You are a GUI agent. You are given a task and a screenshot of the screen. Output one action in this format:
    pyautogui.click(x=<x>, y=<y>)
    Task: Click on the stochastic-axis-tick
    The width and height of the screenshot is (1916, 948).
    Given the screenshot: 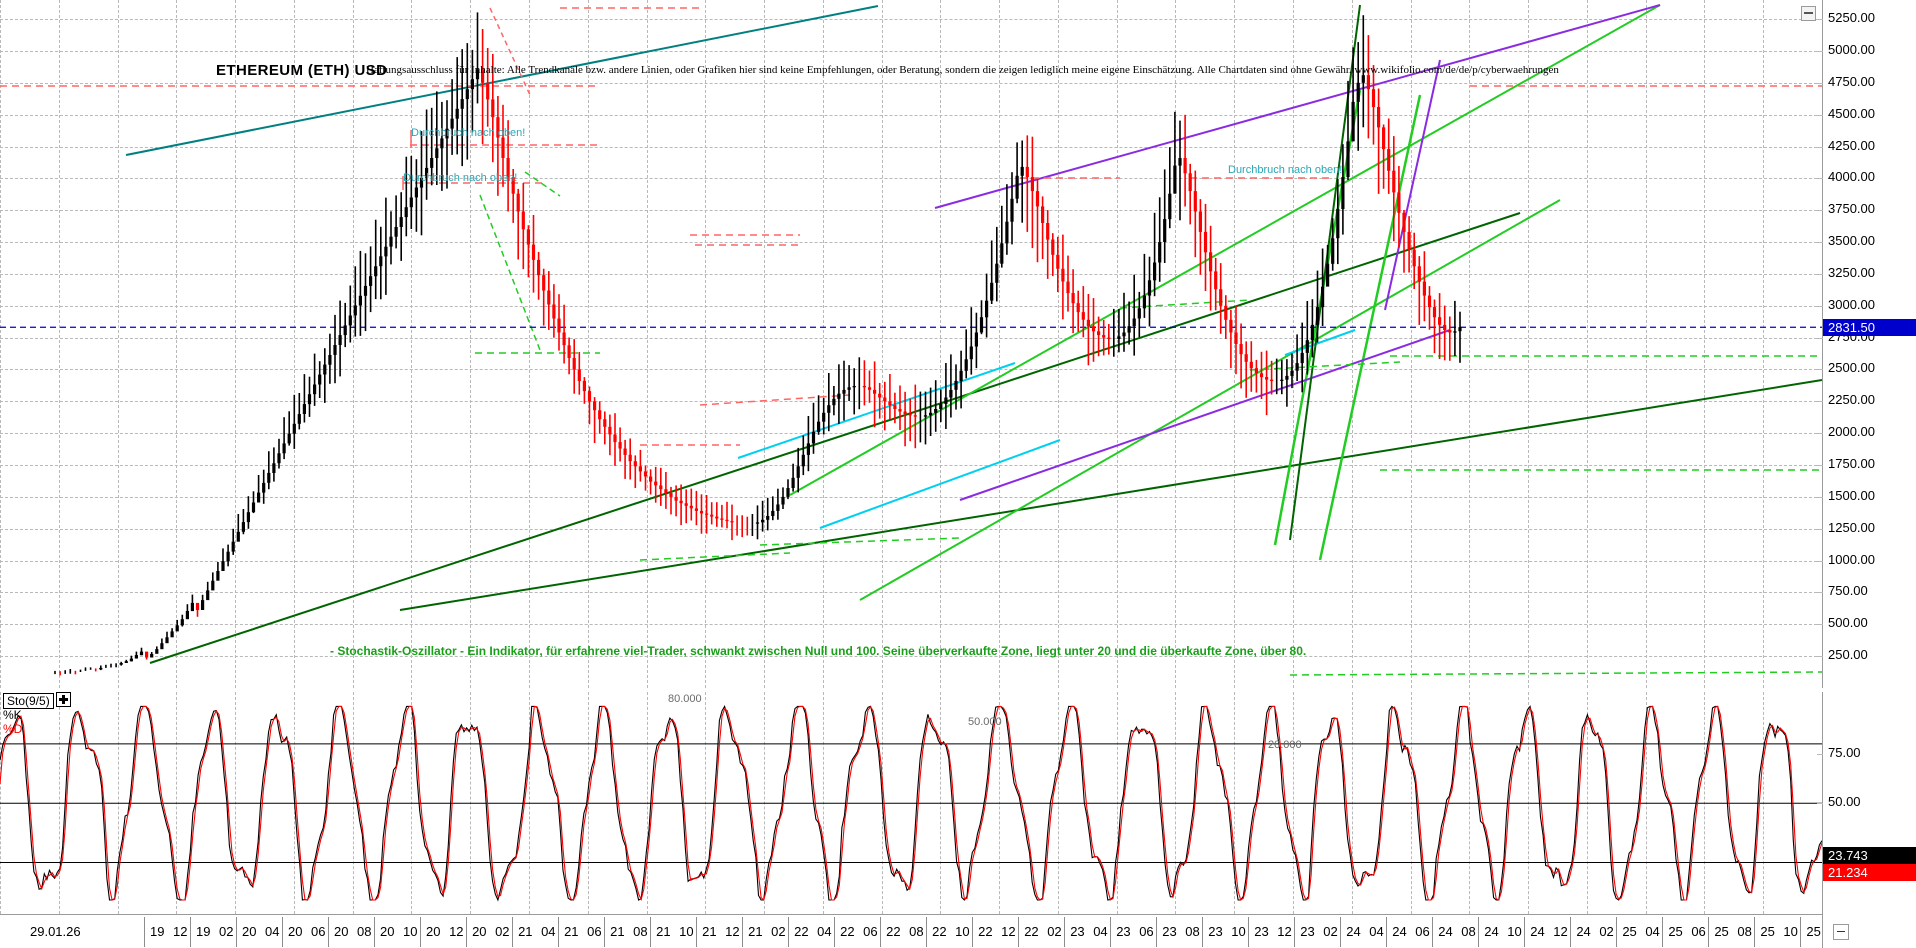 What is the action you would take?
    pyautogui.click(x=1820, y=754)
    